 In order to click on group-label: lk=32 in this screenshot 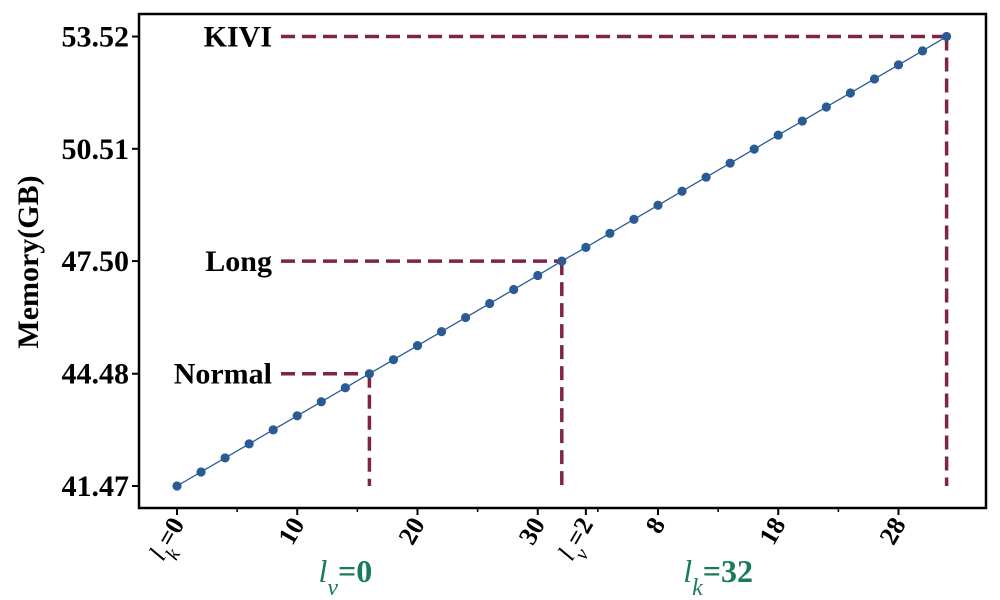, I will do `click(718, 576)`.